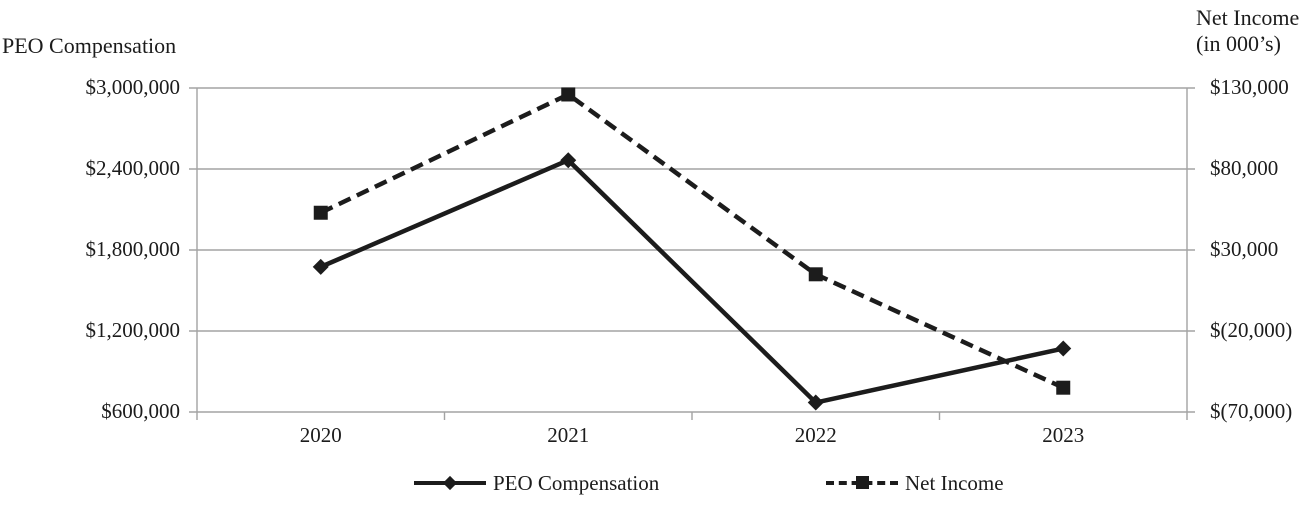  What do you see at coordinates (954, 483) in the screenshot?
I see `legend-label-net-income: Net Income` at bounding box center [954, 483].